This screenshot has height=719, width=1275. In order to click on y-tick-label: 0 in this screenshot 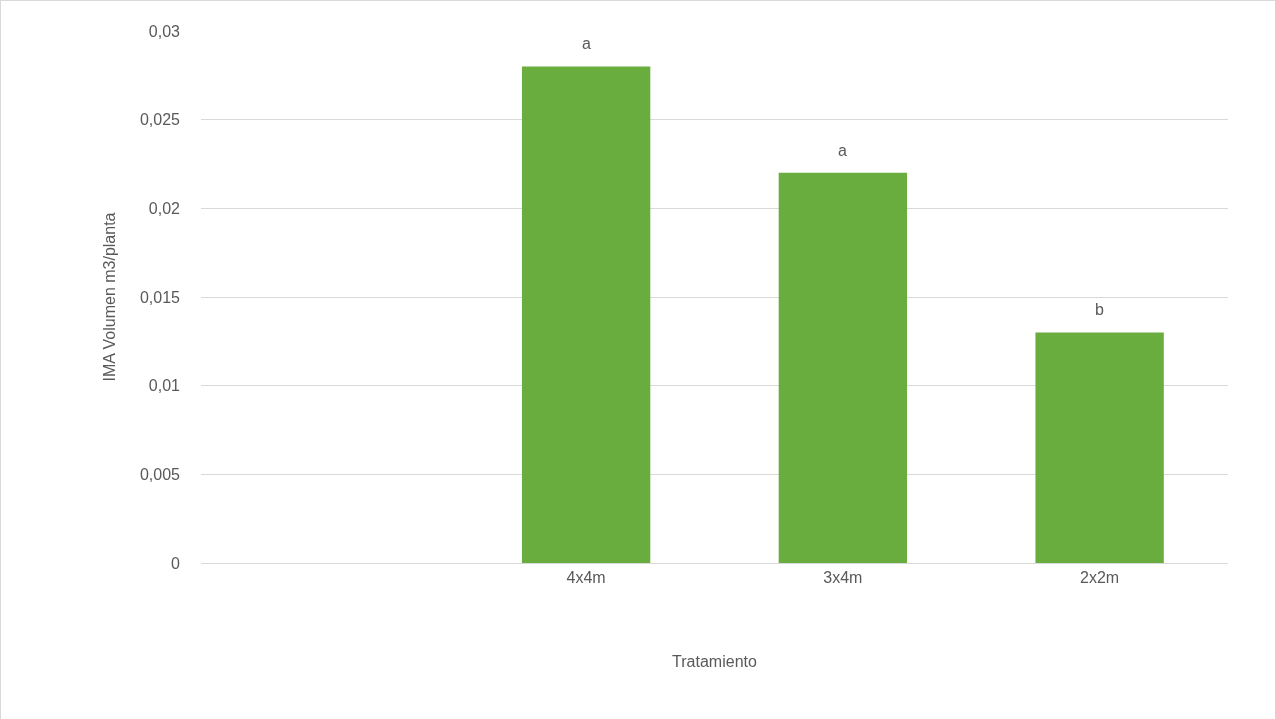, I will do `click(176, 563)`.